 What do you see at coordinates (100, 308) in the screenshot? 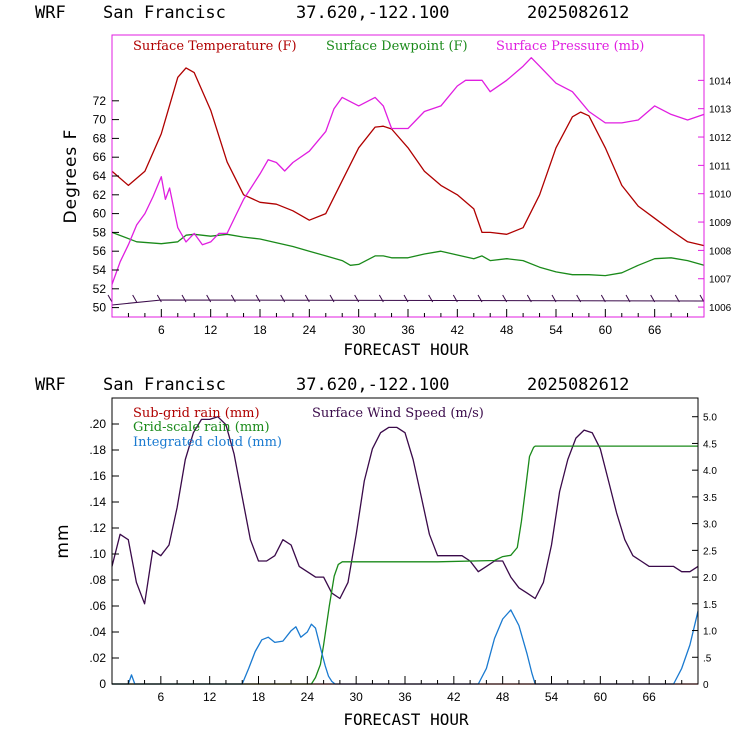
I see `y-tick-label: 50` at bounding box center [100, 308].